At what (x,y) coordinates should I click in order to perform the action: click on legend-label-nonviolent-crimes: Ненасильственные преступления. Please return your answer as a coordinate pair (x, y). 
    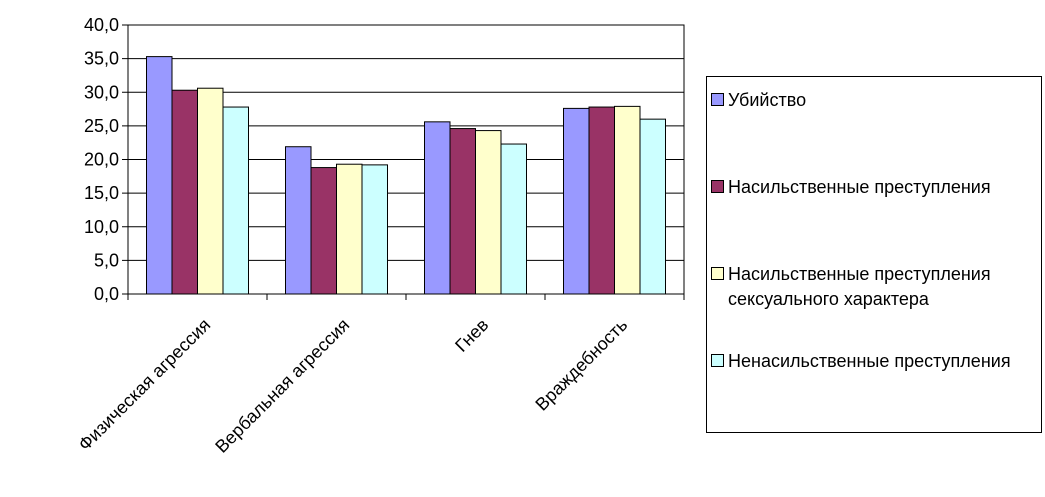
    Looking at the image, I should click on (869, 361).